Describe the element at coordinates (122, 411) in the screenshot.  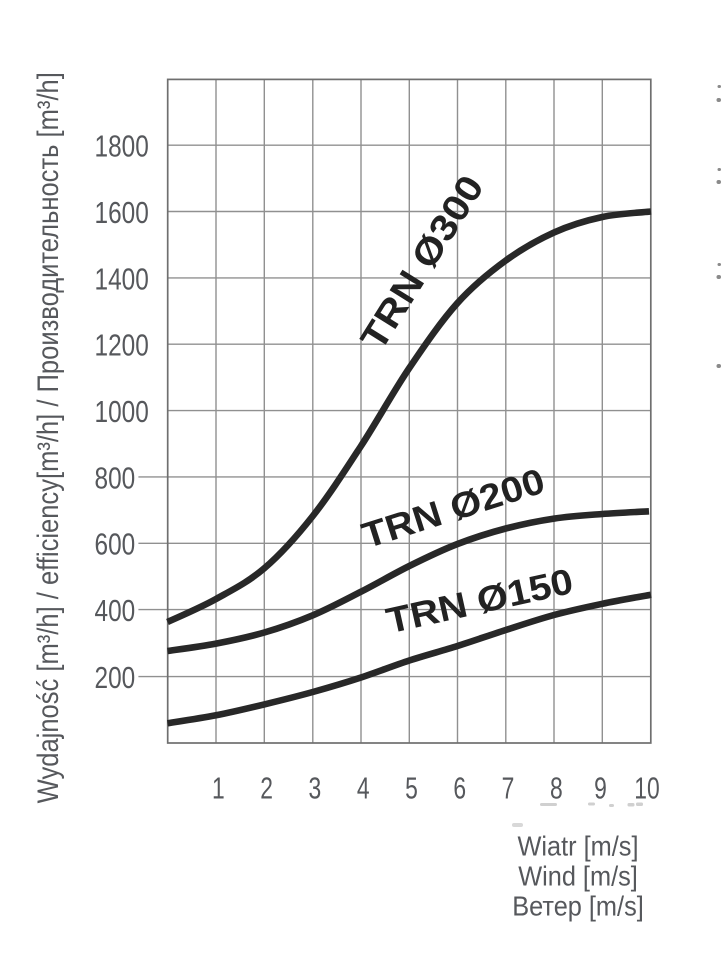
I see `svg-text: 1000` at that location.